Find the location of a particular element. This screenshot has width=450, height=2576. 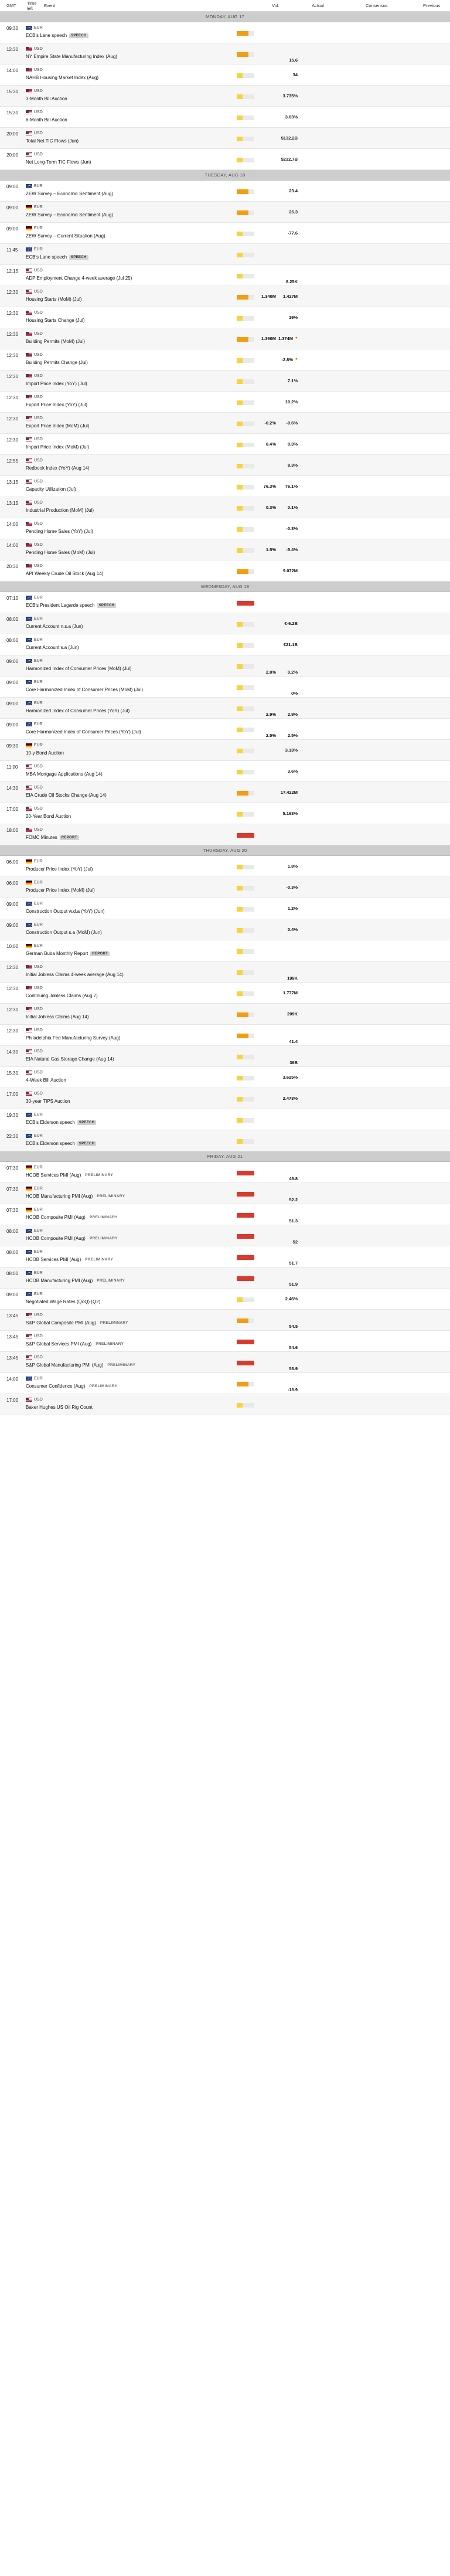

event-title: Current Account n.s.a (Jun) is located at coordinates (131, 627).